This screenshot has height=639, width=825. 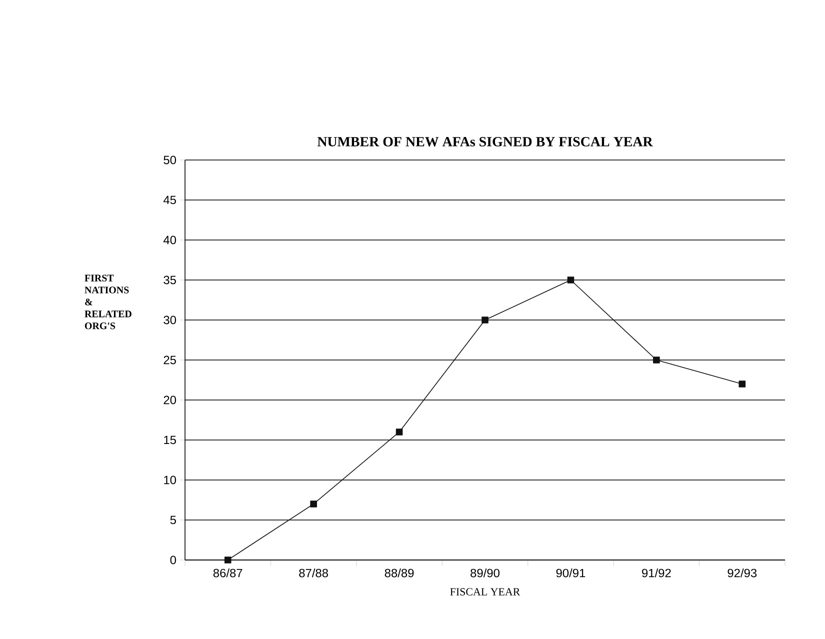 I want to click on x-tick-label: 88/89, so click(x=399, y=573).